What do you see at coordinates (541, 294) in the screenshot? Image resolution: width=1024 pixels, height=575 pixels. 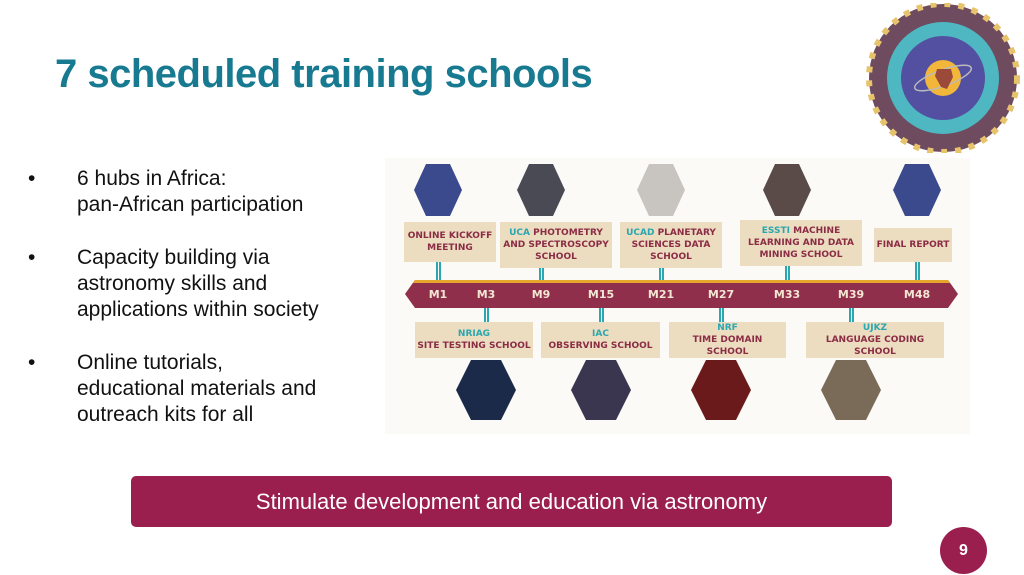 I see `milestone-label: M9` at bounding box center [541, 294].